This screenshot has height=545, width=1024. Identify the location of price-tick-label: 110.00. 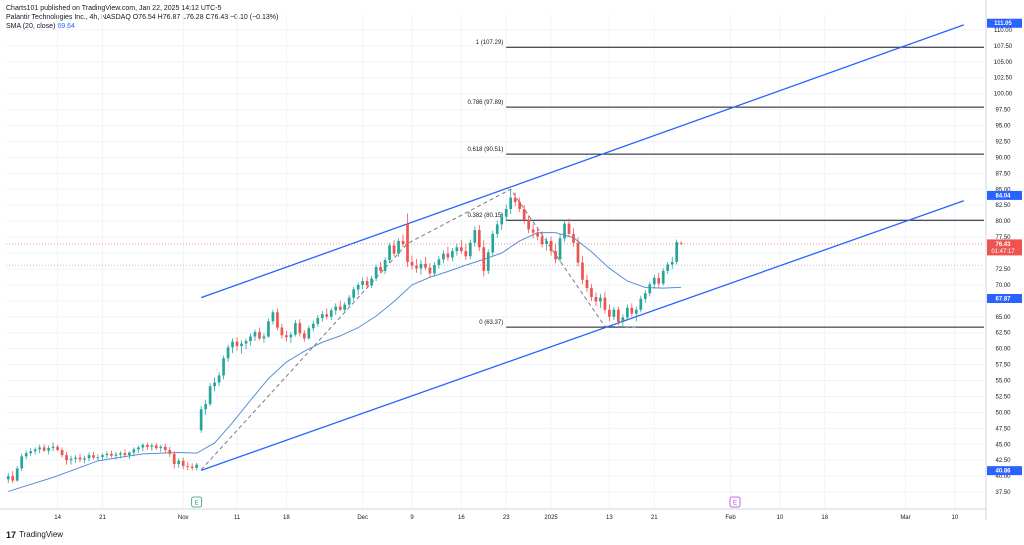
(1003, 31).